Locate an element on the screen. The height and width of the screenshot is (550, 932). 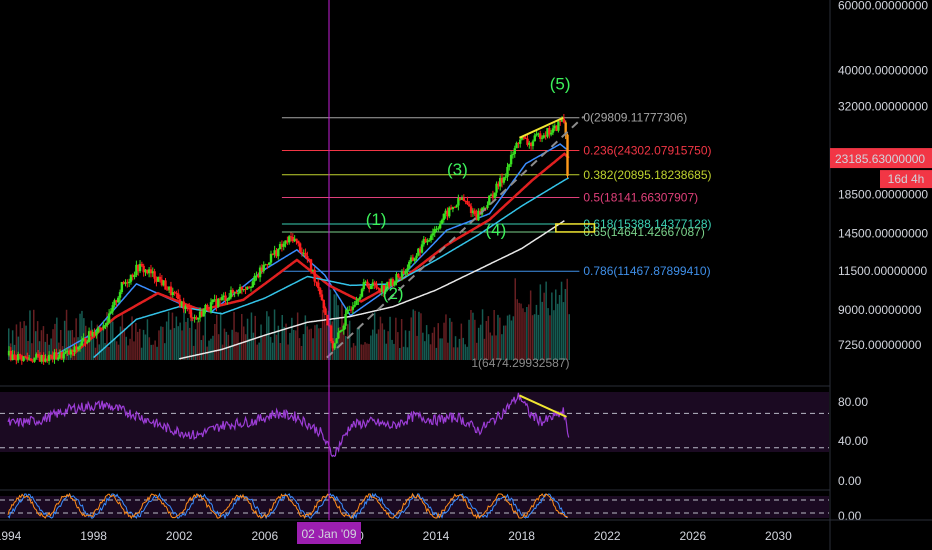
stoch-band is located at coordinates (414, 507).